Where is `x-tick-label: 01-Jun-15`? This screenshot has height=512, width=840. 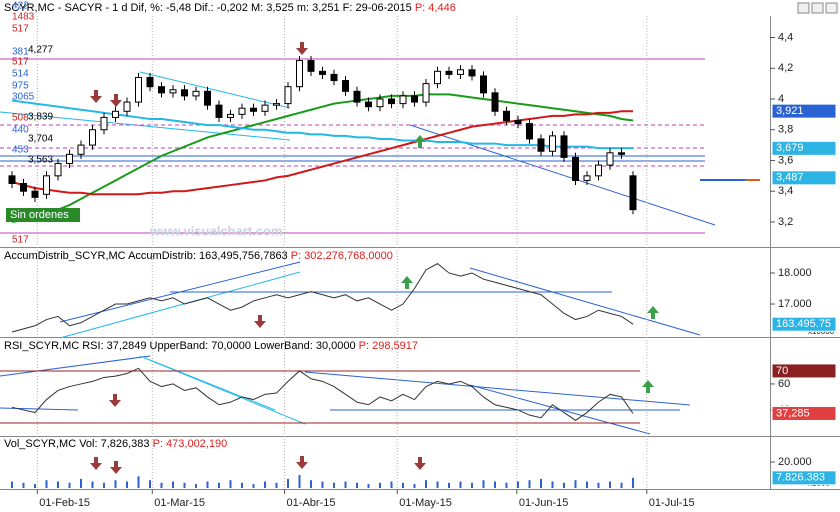
x-tick-label: 01-Jun-15 is located at coordinates (544, 503).